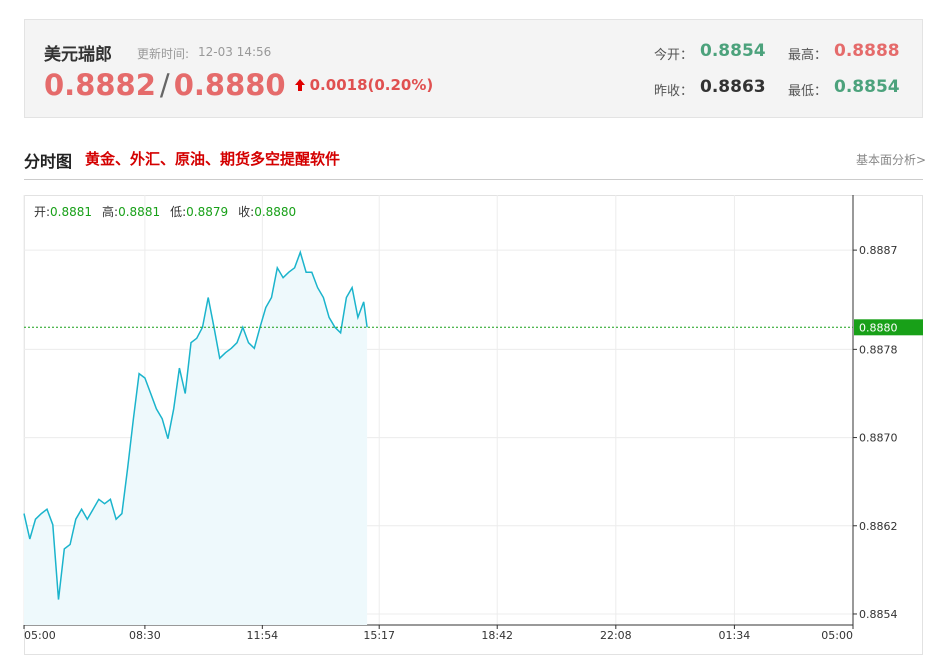 The height and width of the screenshot is (665, 942). What do you see at coordinates (207, 212) in the screenshot?
I see `ohlc-value: 0.8879` at bounding box center [207, 212].